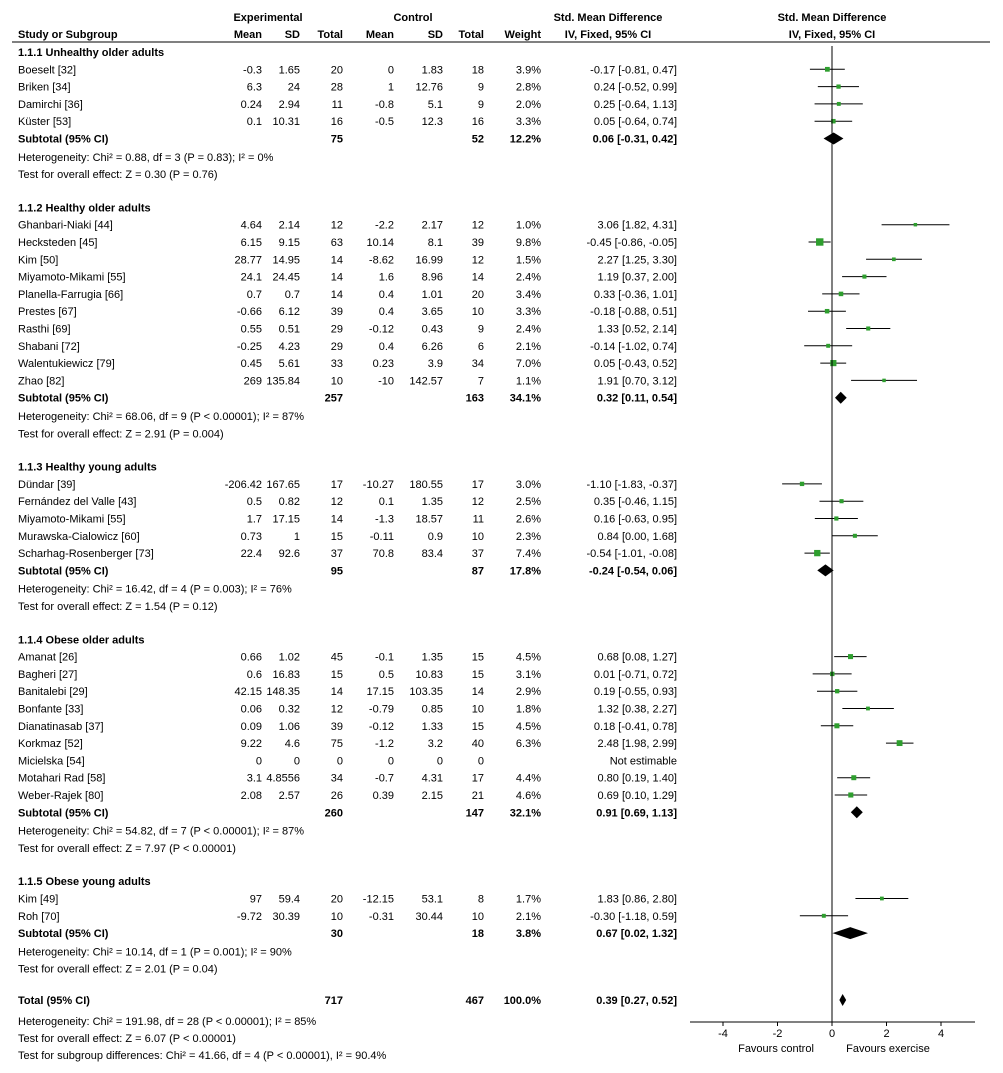 This screenshot has height=1073, width=1003. Describe the element at coordinates (429, 88) in the screenshot. I see `study-sd-ctl: 12.76` at that location.